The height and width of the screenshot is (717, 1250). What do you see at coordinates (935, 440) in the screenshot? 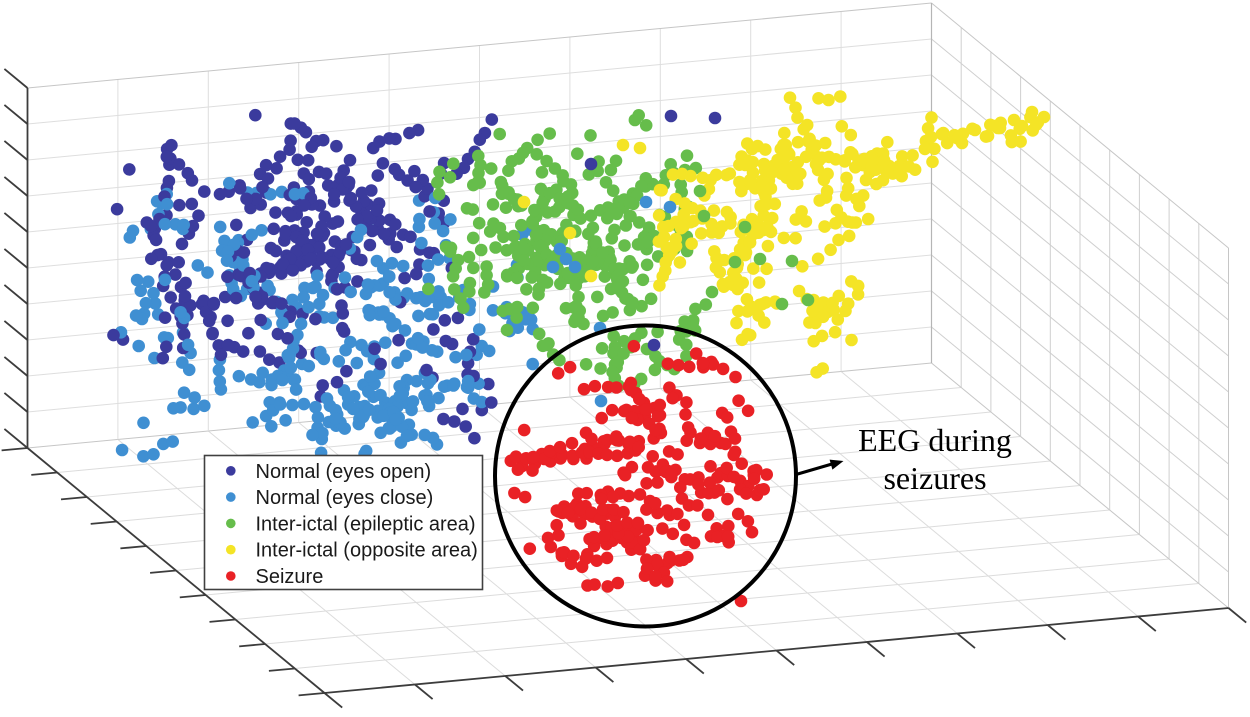
I see `svg-text: EEG during` at bounding box center [935, 440].